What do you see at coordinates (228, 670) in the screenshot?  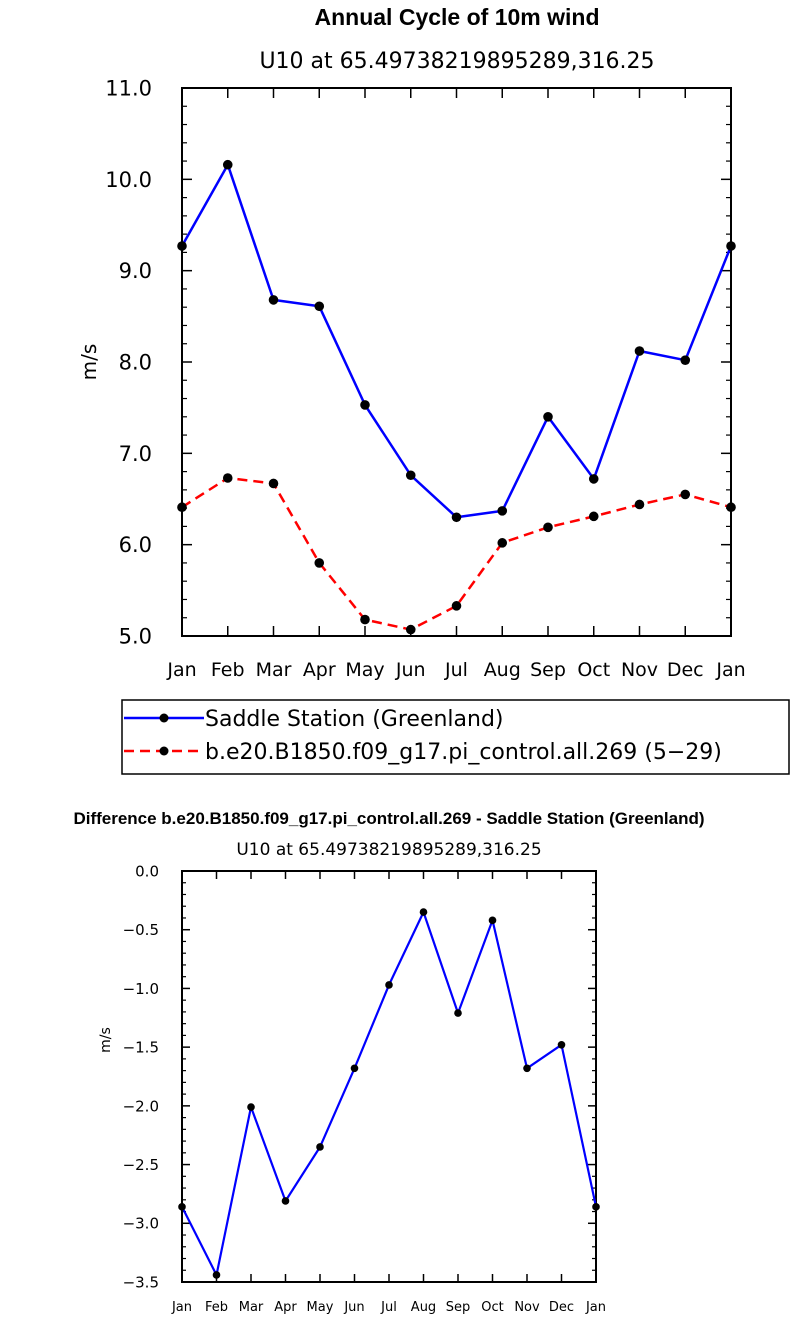 I see `main-x-tick-label: Feb` at bounding box center [228, 670].